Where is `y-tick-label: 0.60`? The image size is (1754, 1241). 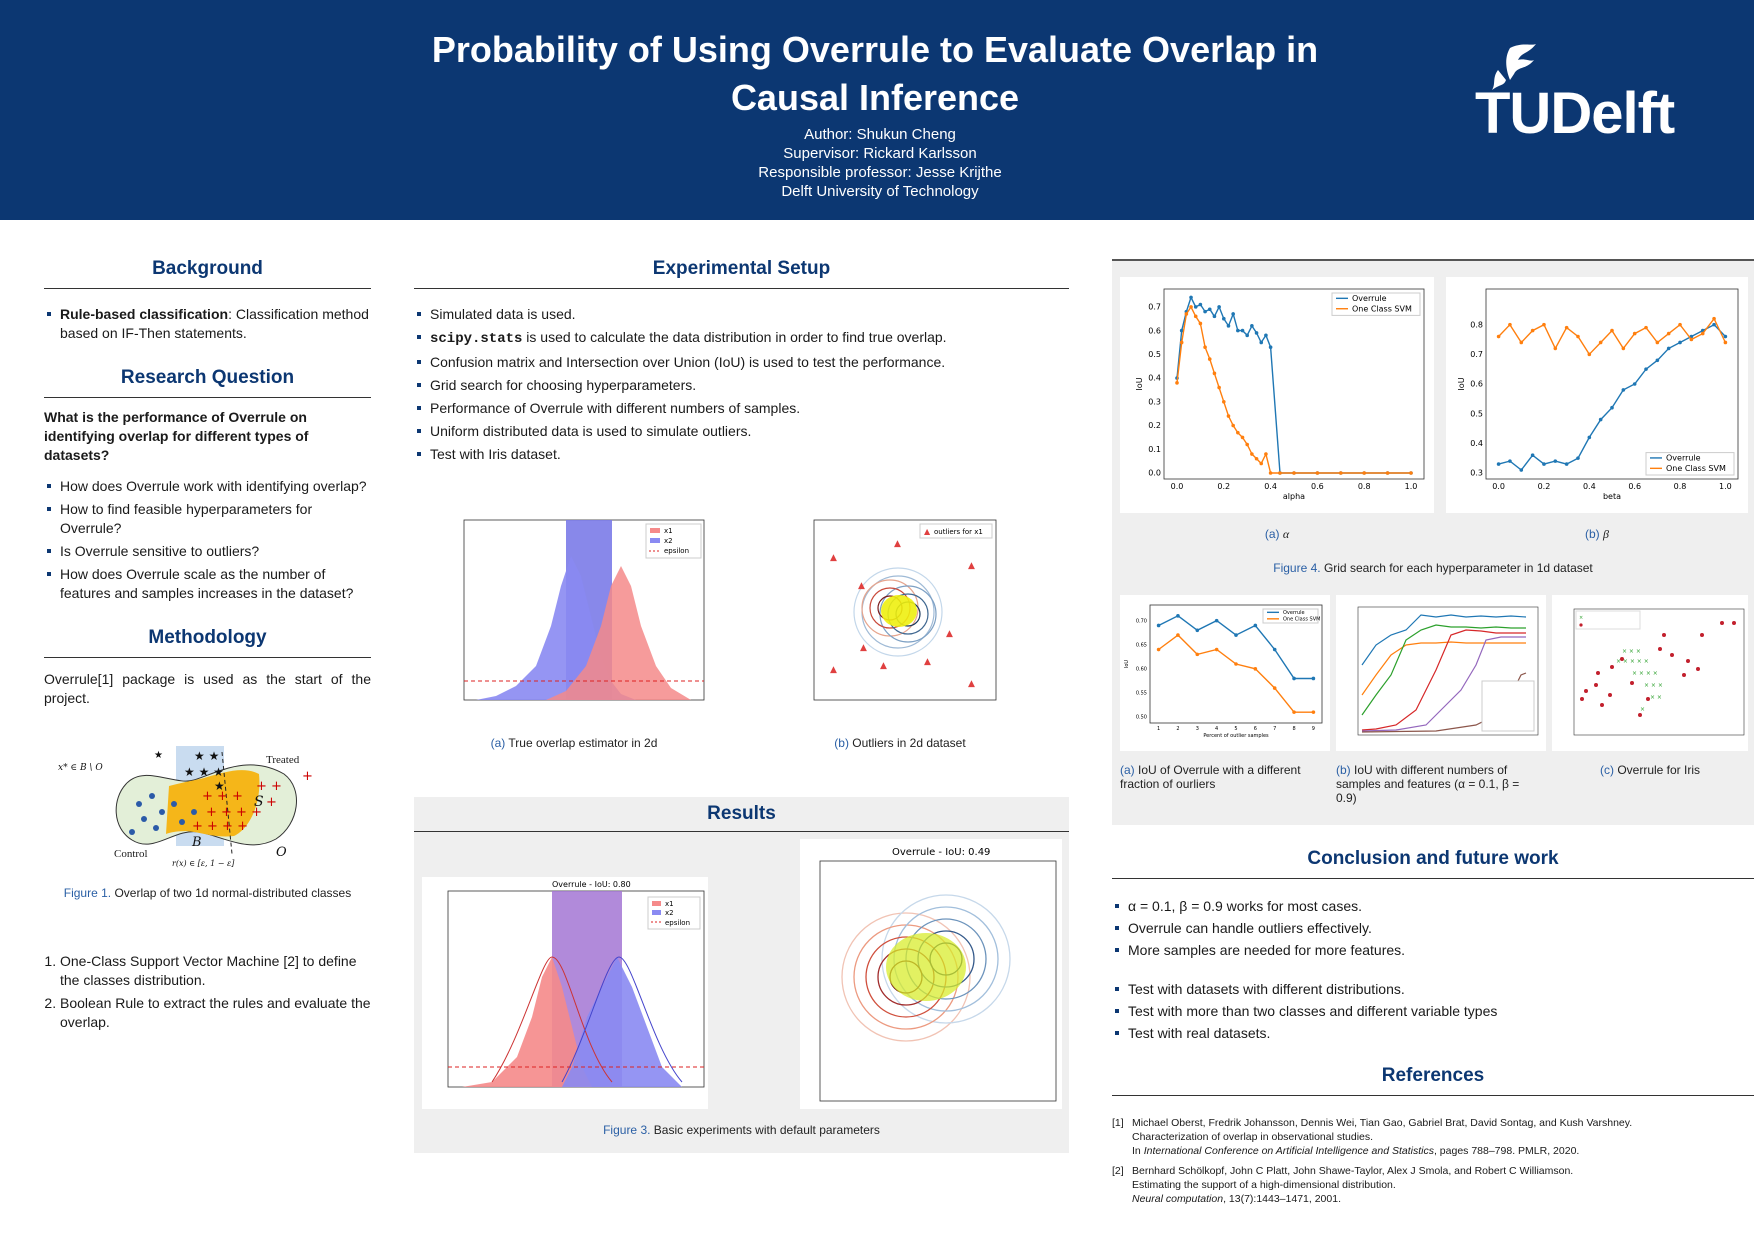 y-tick-label: 0.60 is located at coordinates (1141, 669).